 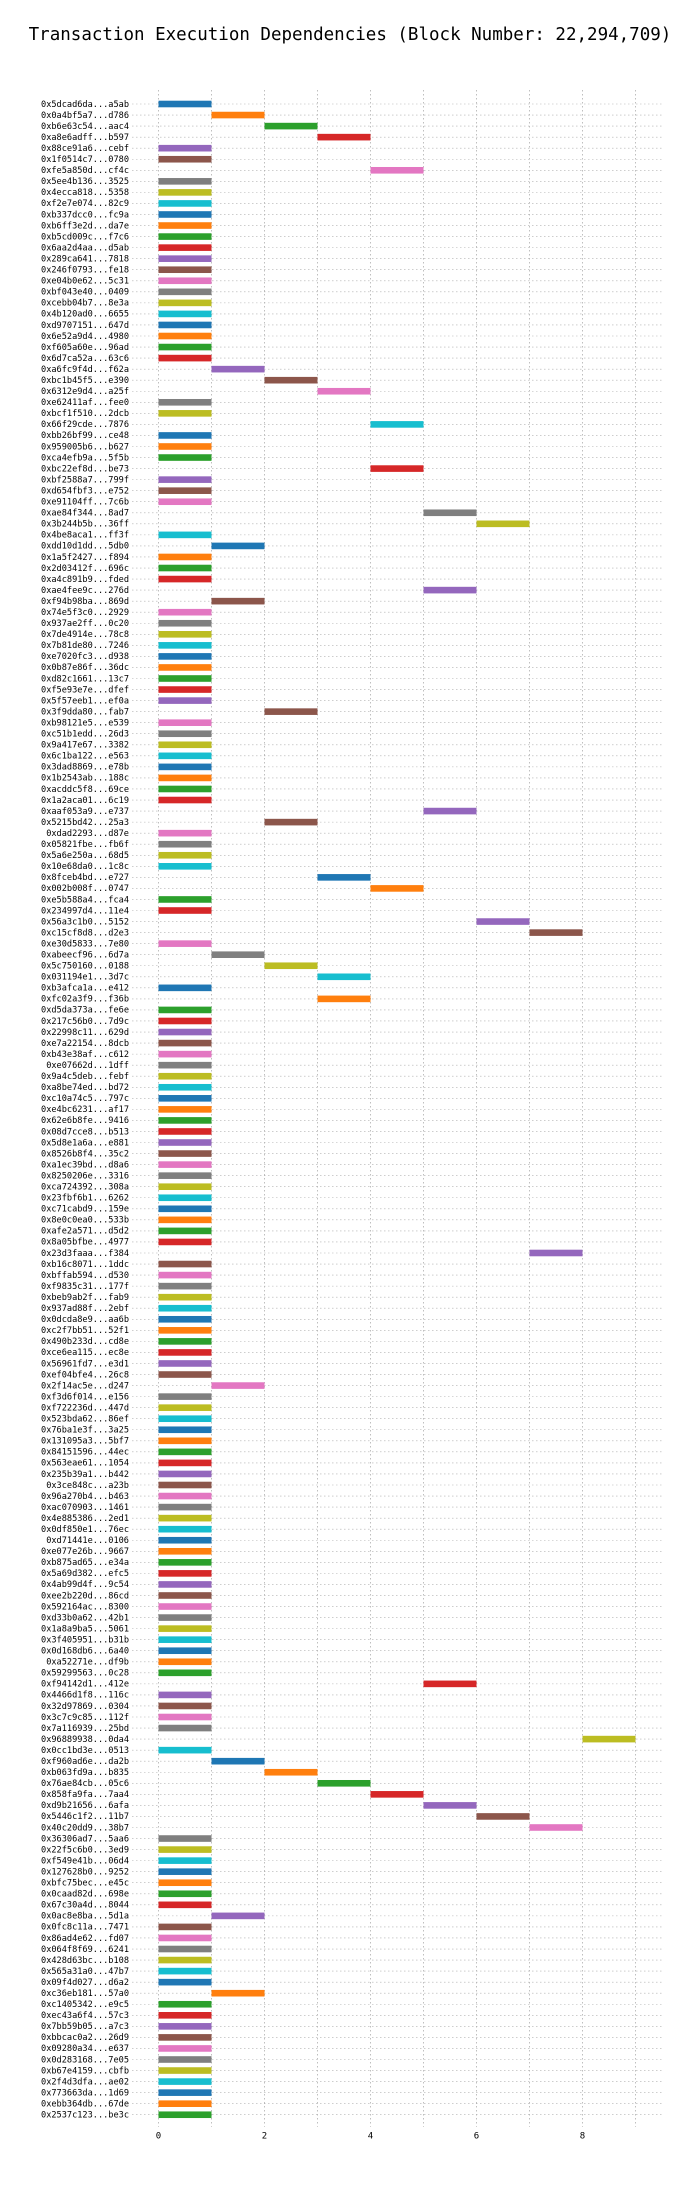 I want to click on y-tick-label: 0x8526b8f4...35c2, so click(x=85, y=1154).